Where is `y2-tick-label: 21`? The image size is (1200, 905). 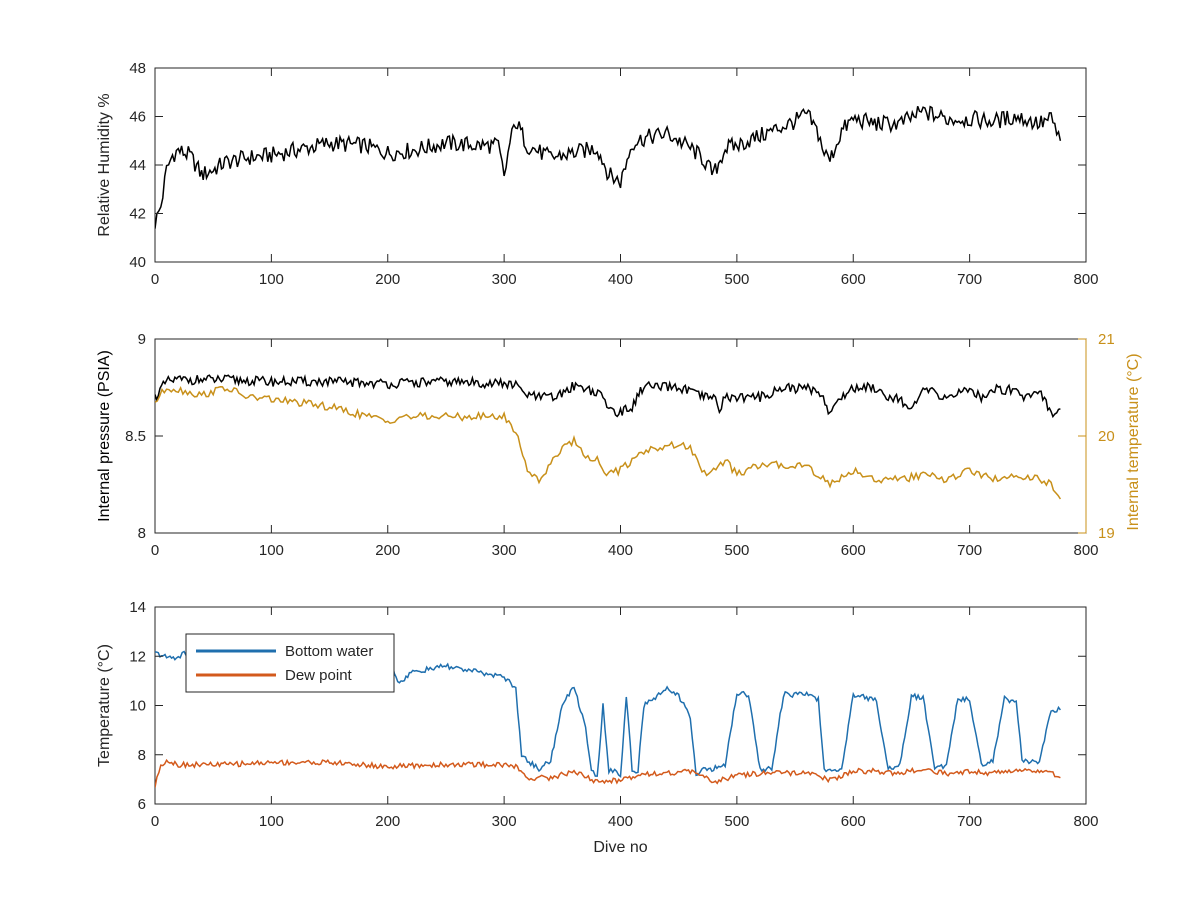
y2-tick-label: 21 is located at coordinates (1106, 339).